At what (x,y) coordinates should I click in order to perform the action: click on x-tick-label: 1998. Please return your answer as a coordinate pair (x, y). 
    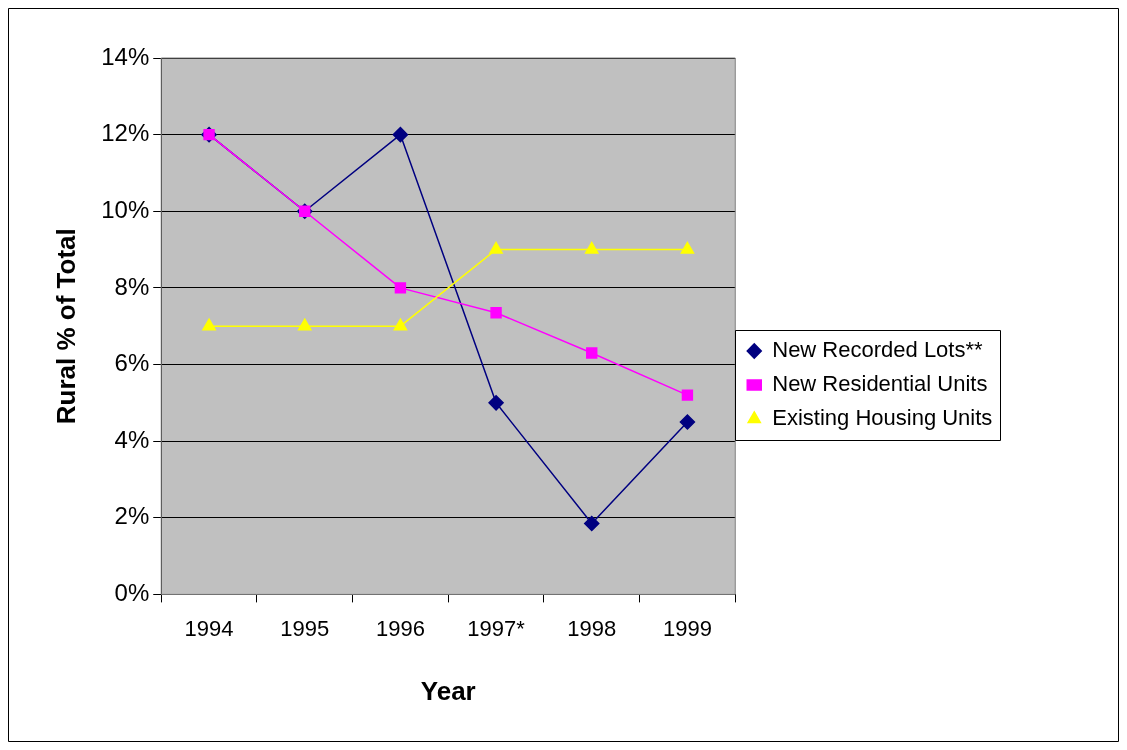
    Looking at the image, I should click on (592, 628).